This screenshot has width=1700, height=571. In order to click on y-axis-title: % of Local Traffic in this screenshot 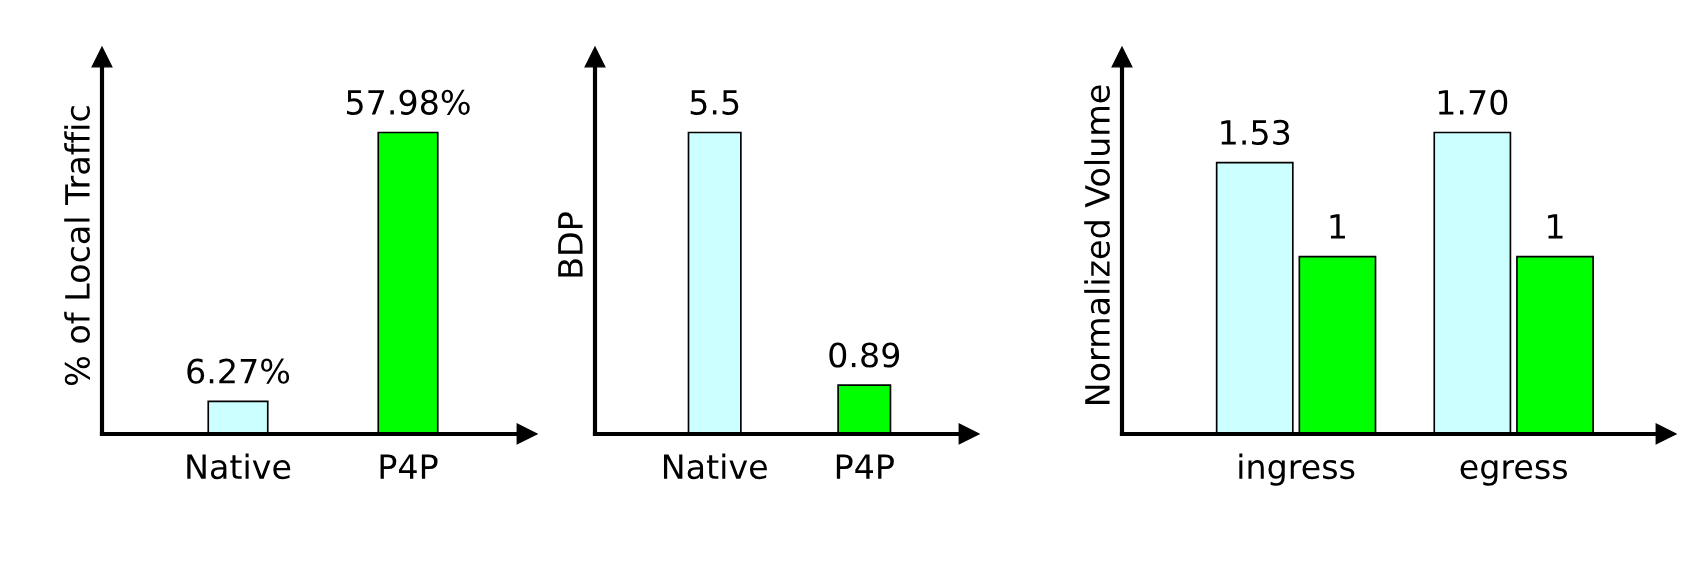, I will do `click(77, 245)`.